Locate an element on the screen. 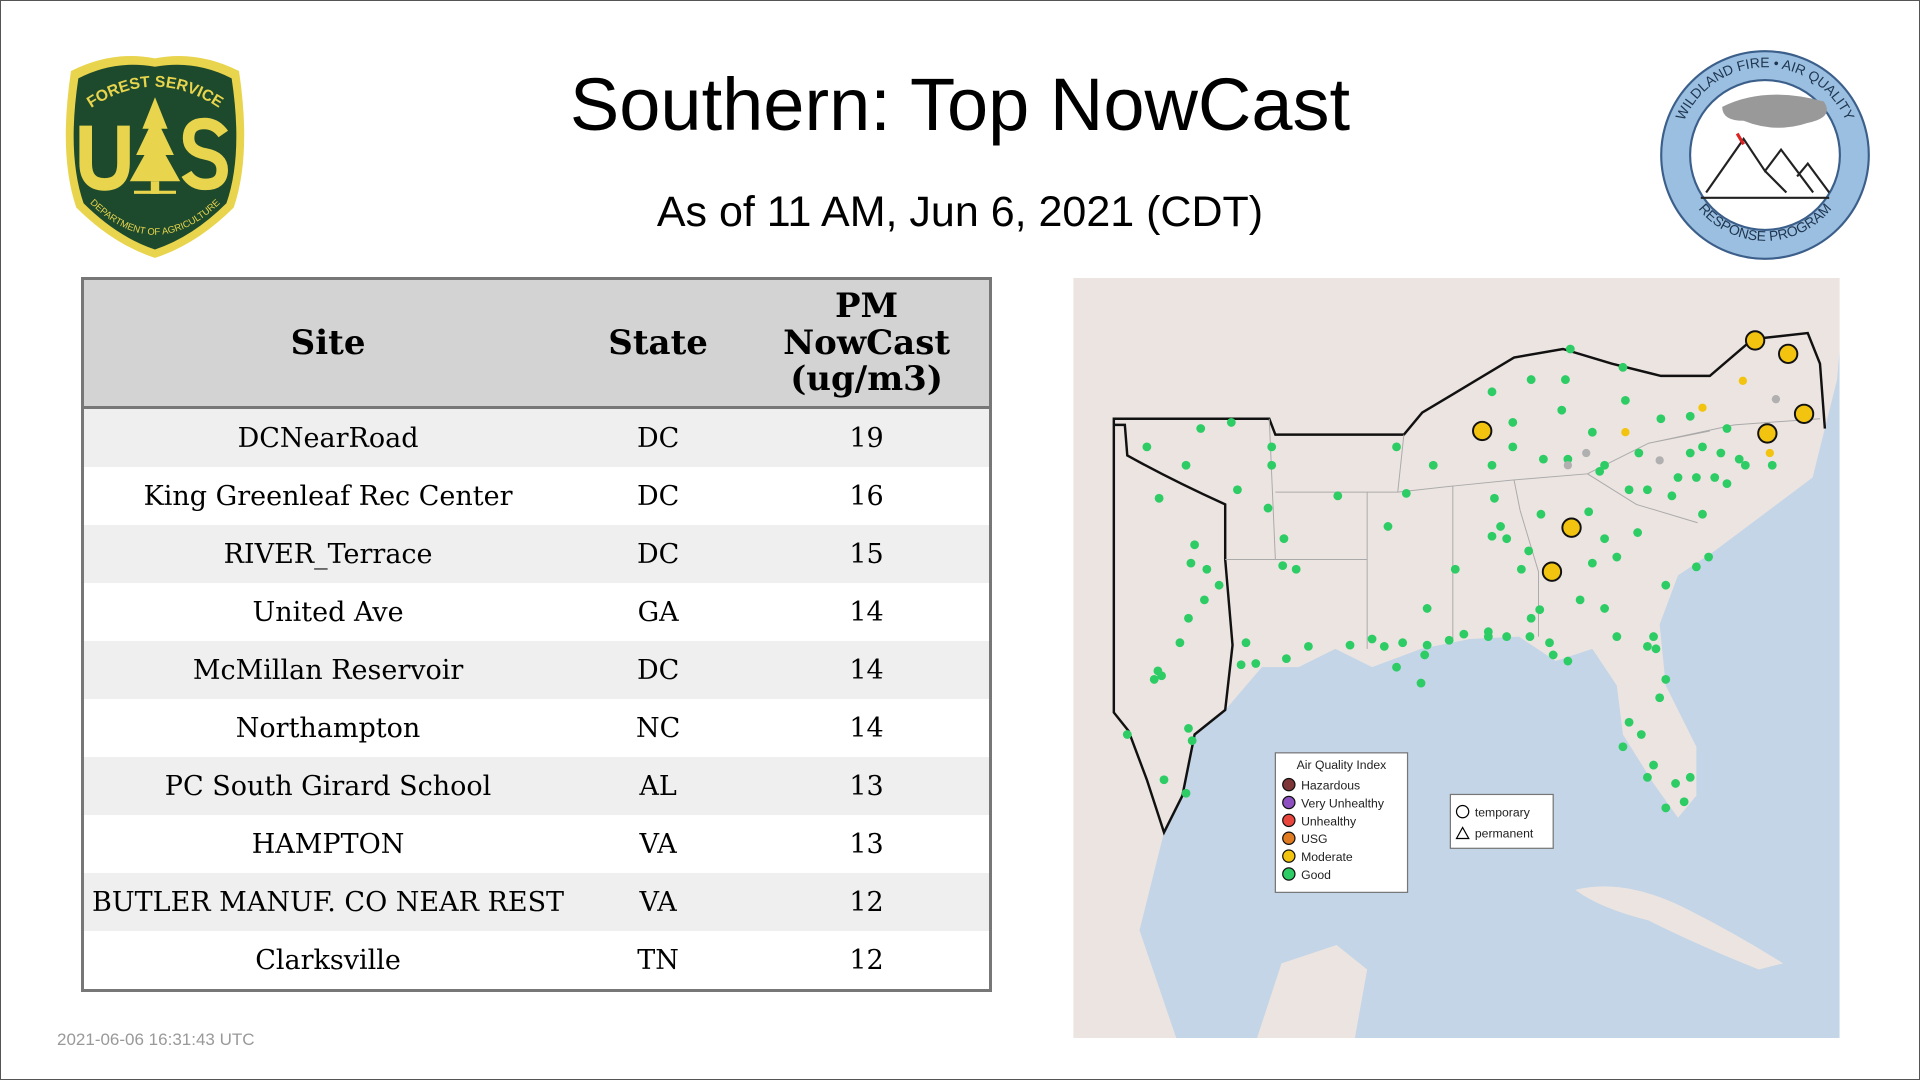 Image resolution: width=1920 pixels, height=1080 pixels. table-row: DCNearRoad DC 19 is located at coordinates (536, 437).